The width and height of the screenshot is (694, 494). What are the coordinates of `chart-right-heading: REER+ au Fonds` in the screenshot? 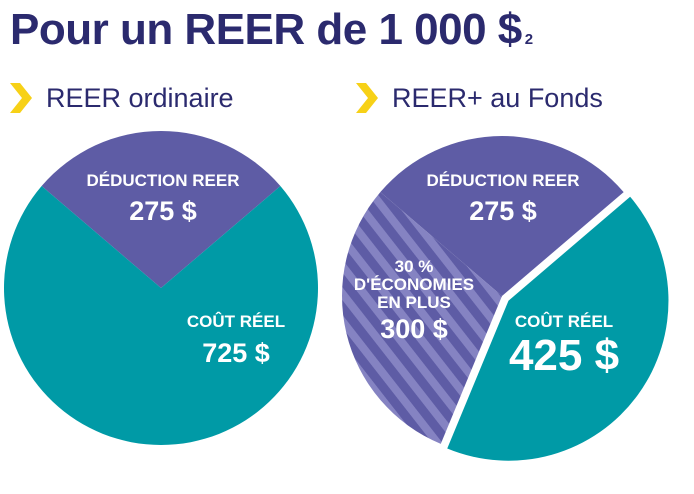 It's located at (479, 98).